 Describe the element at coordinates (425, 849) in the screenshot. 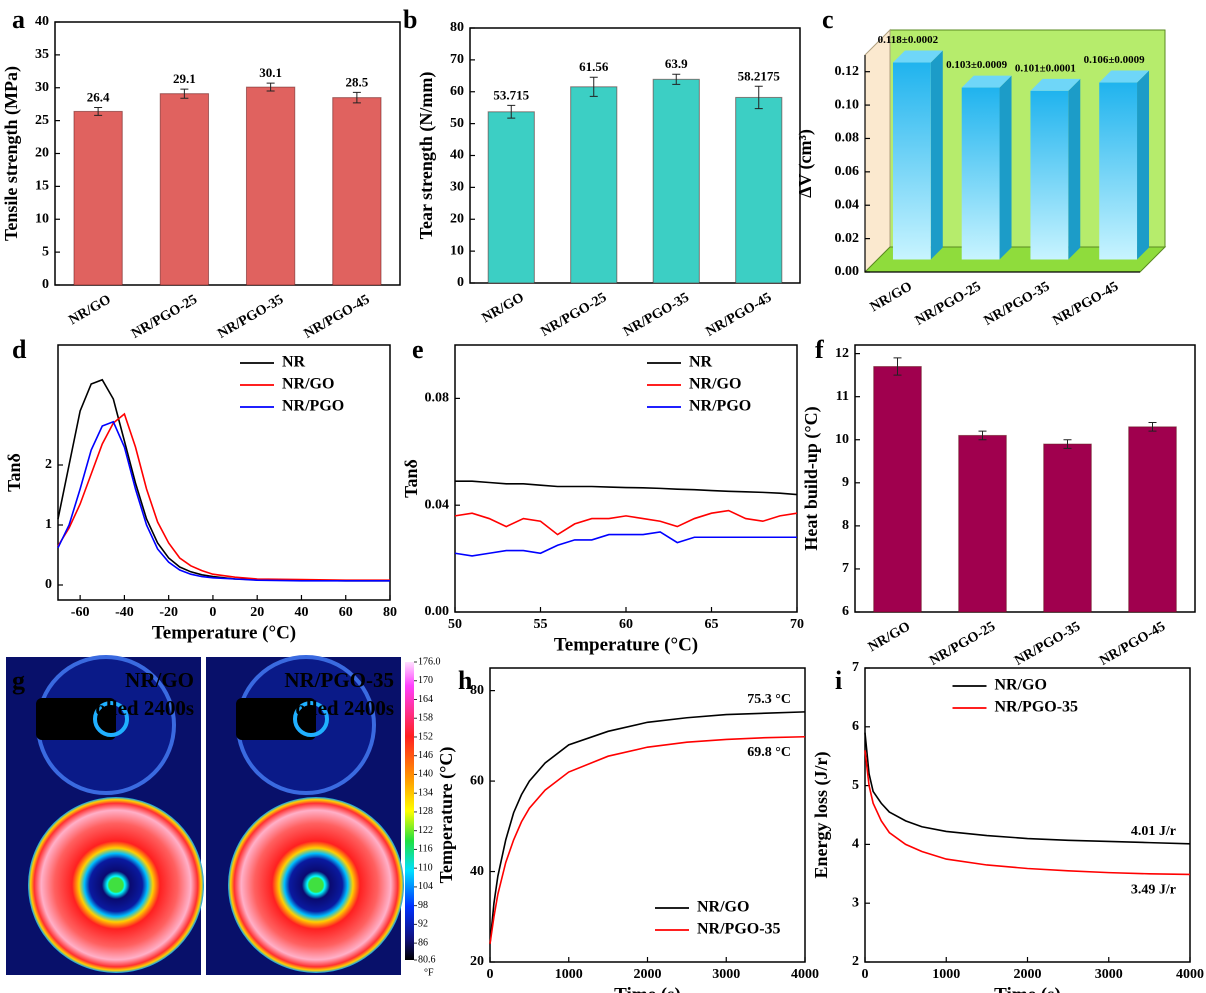

I see `colorbar-label: 116` at that location.